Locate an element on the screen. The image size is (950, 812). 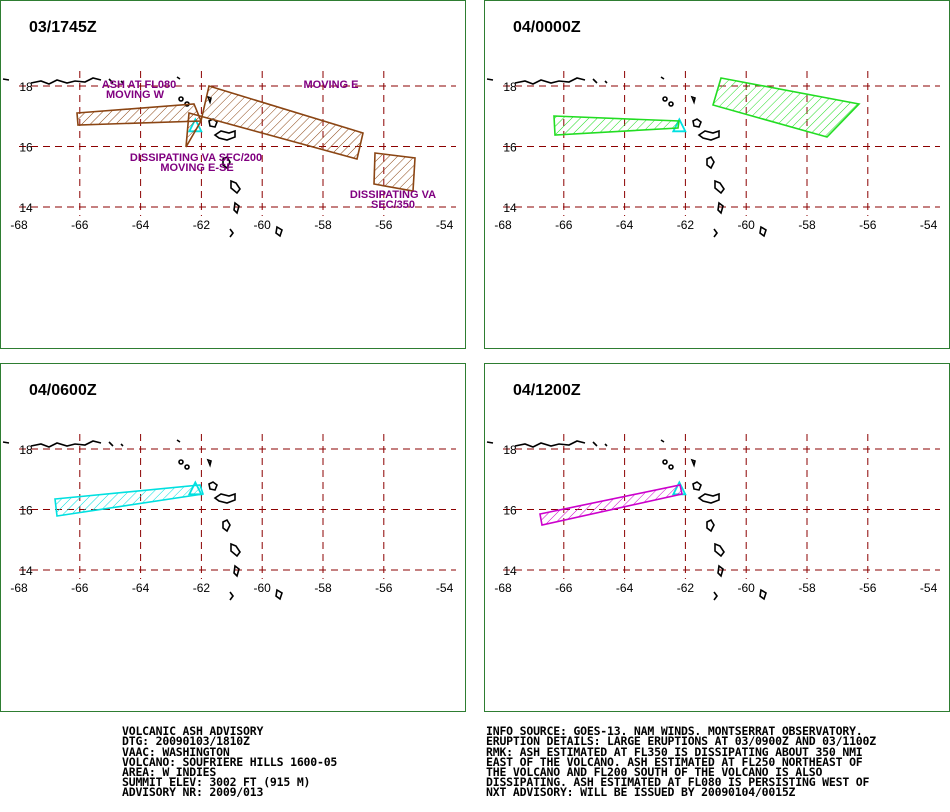
panel-title: 03/1745Z is located at coordinates (63, 27).